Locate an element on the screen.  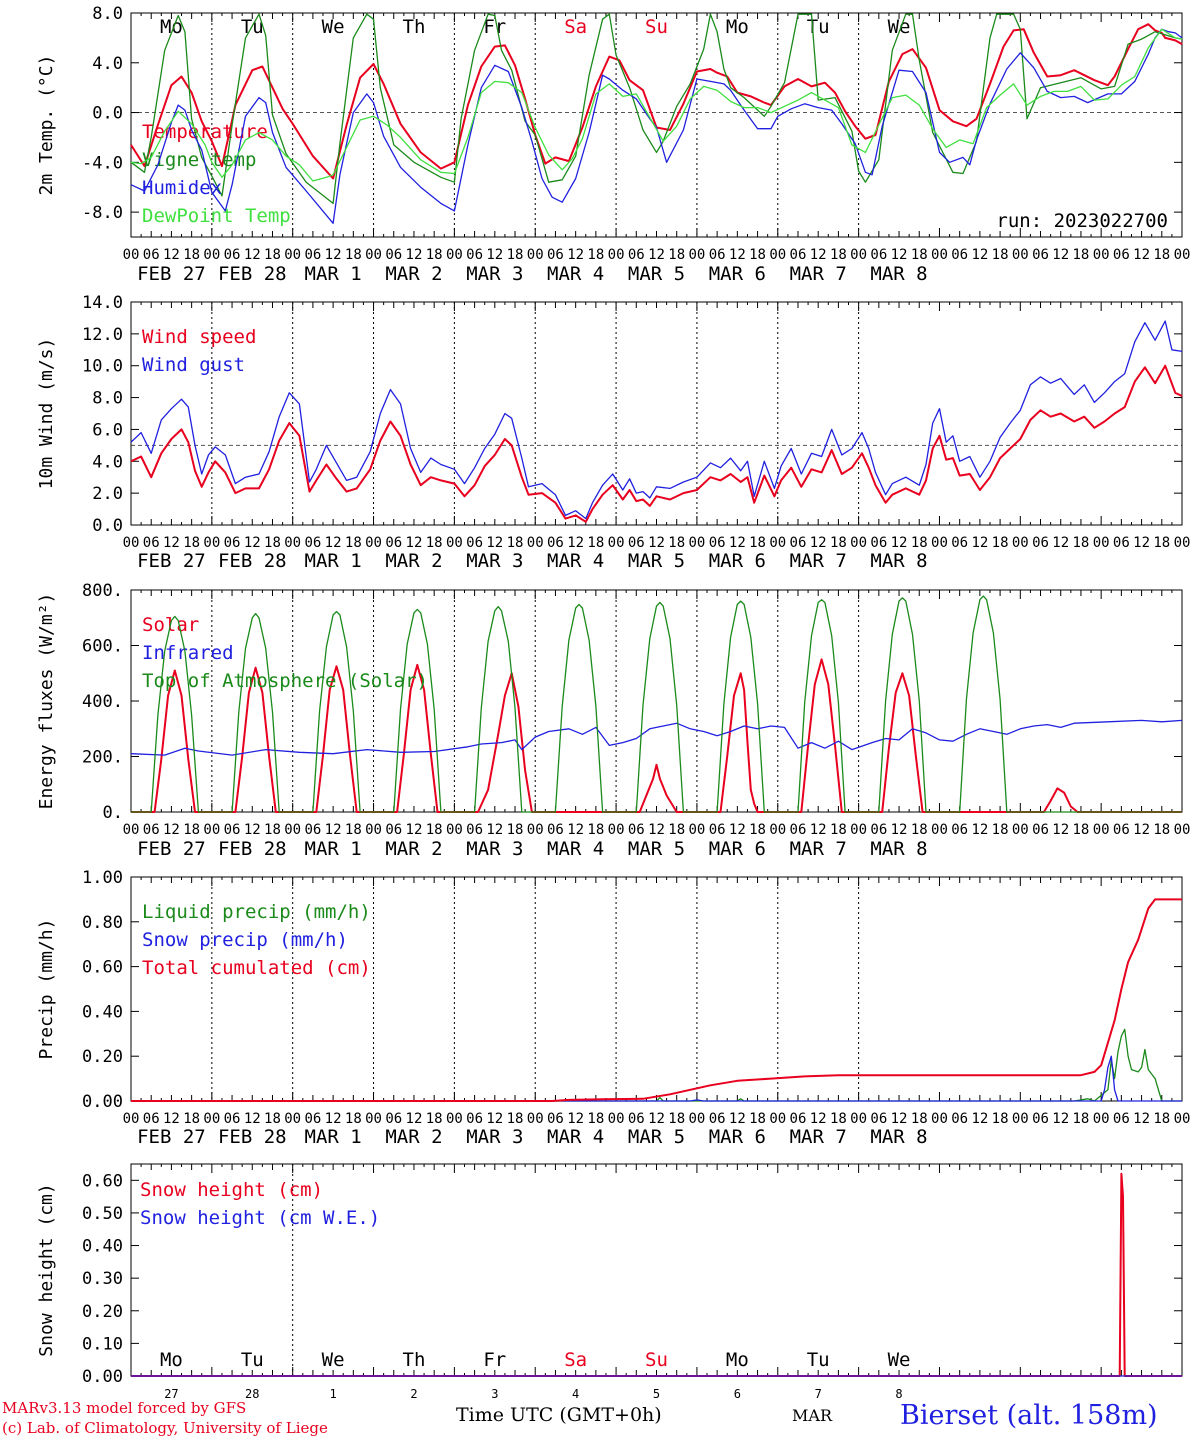
y-tick-label: 0.10 is located at coordinates (102, 1344).